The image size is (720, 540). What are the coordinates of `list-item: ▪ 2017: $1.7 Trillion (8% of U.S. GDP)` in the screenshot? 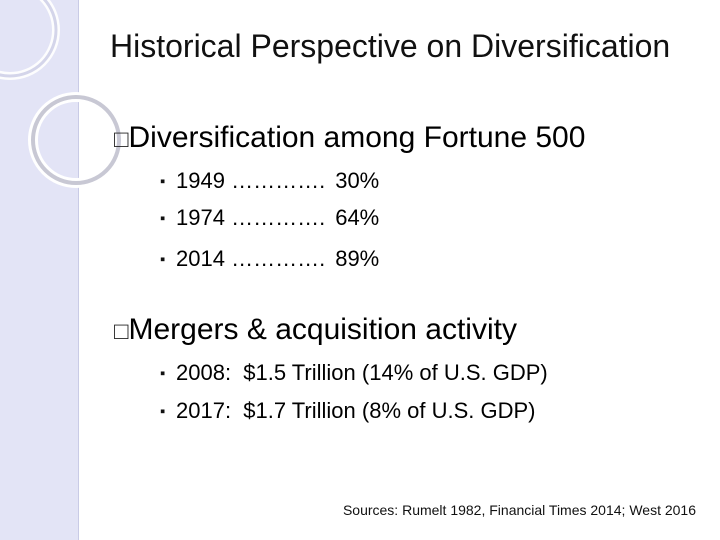 It's located at (348, 411).